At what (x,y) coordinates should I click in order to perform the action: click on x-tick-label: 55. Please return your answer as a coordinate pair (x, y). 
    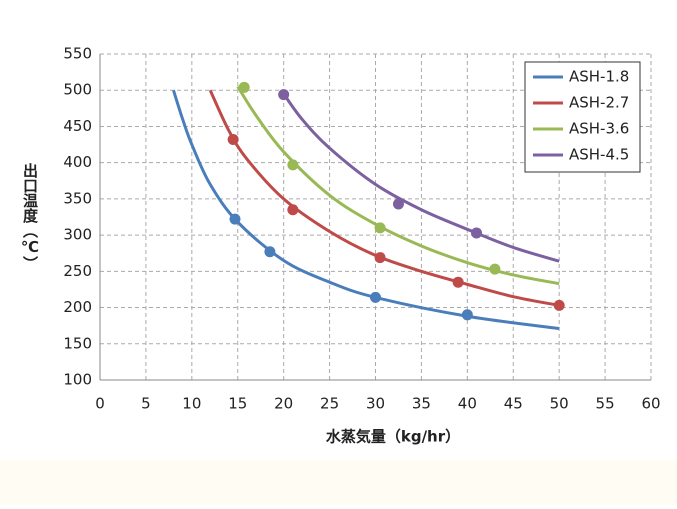
    Looking at the image, I should click on (605, 404).